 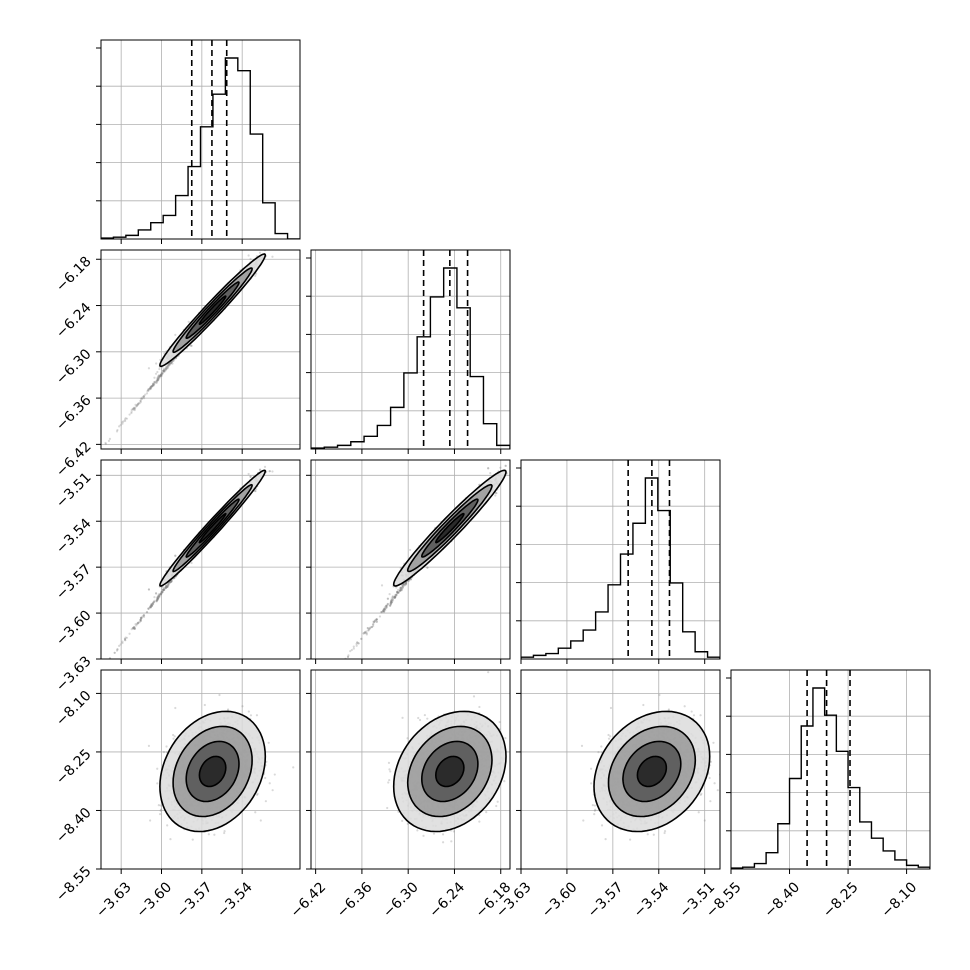 What do you see at coordinates (200, 139) in the screenshot?
I see `panel-frame` at bounding box center [200, 139].